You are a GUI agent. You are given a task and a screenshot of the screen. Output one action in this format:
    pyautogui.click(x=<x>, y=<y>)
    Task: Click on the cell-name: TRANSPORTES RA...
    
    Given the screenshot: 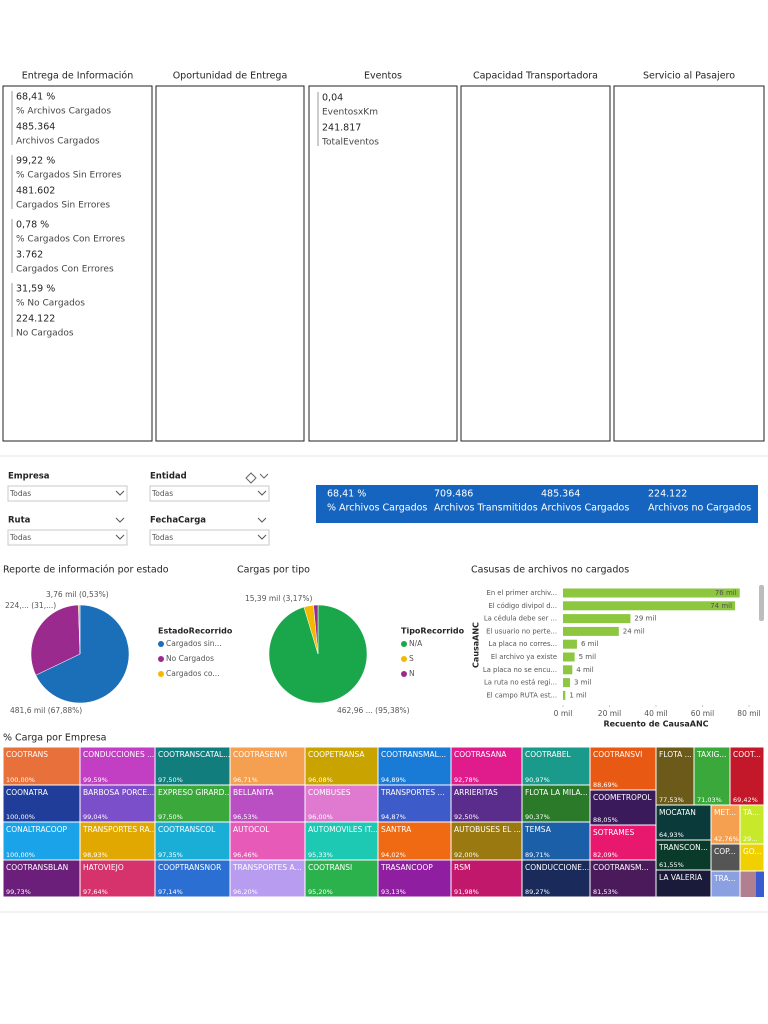 What is the action you would take?
    pyautogui.click(x=119, y=829)
    